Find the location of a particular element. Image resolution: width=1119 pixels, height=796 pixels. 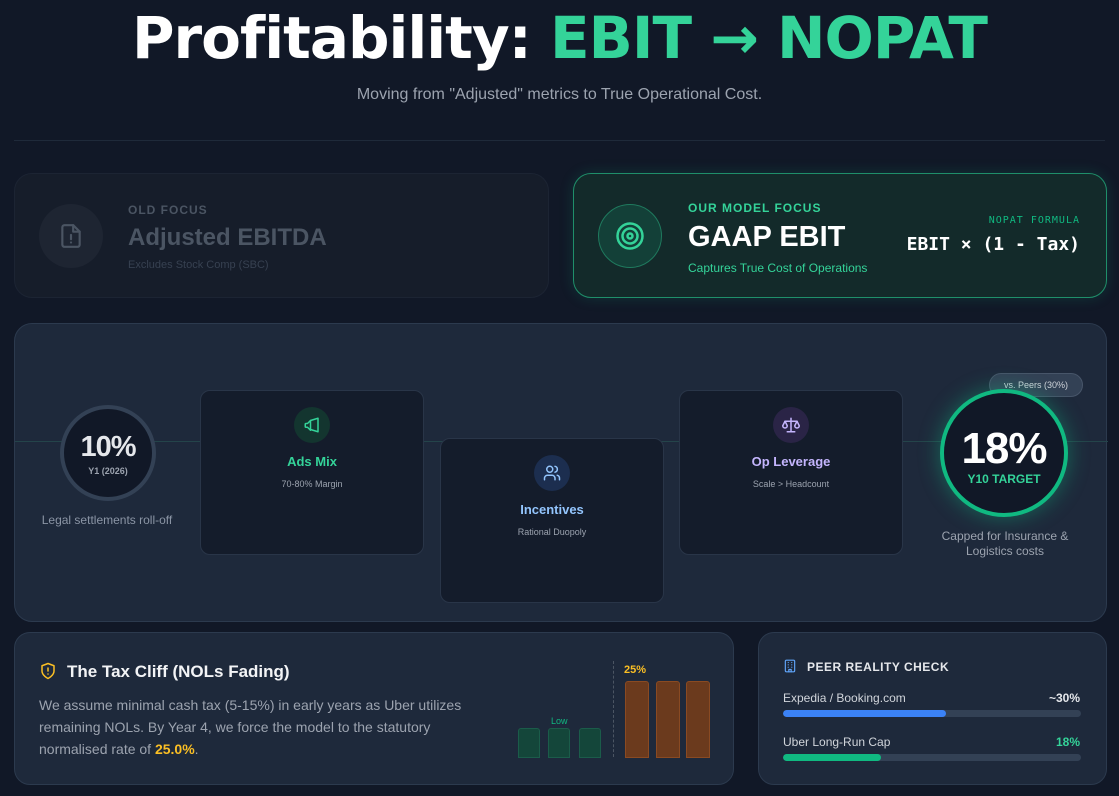

driver-title: Incentives is located at coordinates (552, 509).